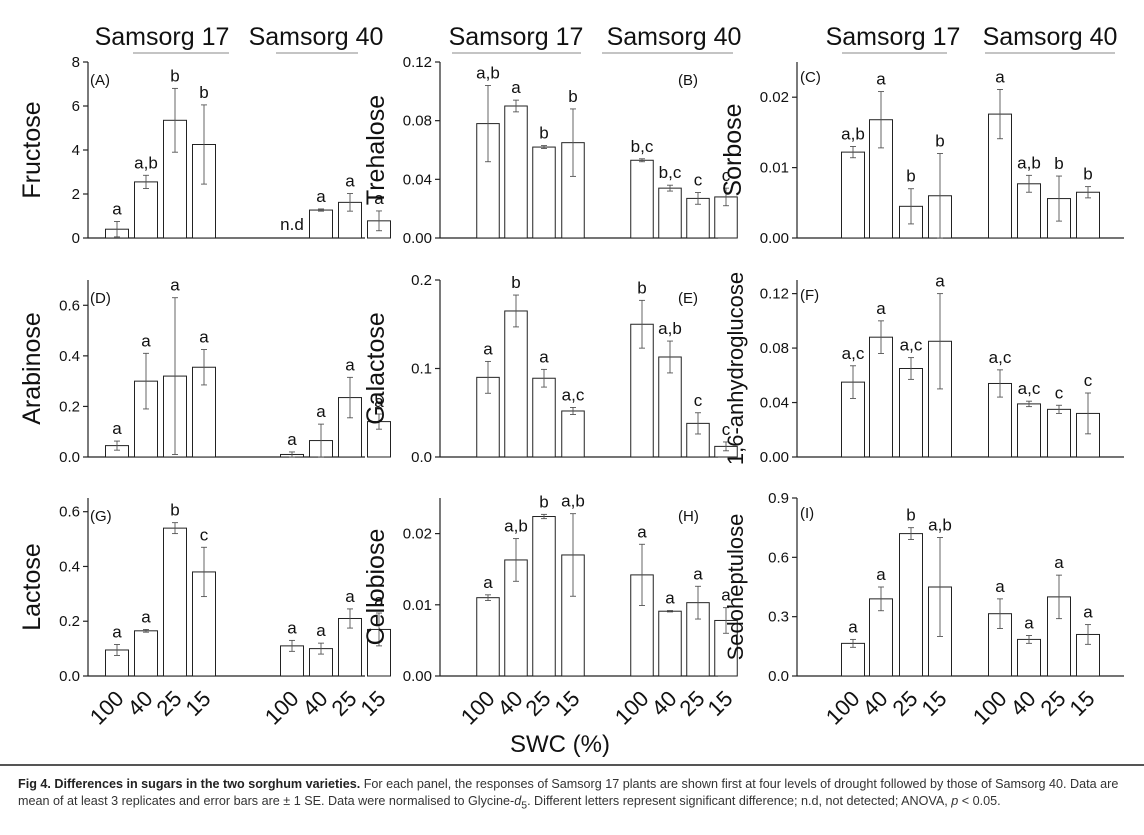  What do you see at coordinates (516, 526) in the screenshot?
I see `panel-h-sig-letter: a,b` at bounding box center [516, 526].